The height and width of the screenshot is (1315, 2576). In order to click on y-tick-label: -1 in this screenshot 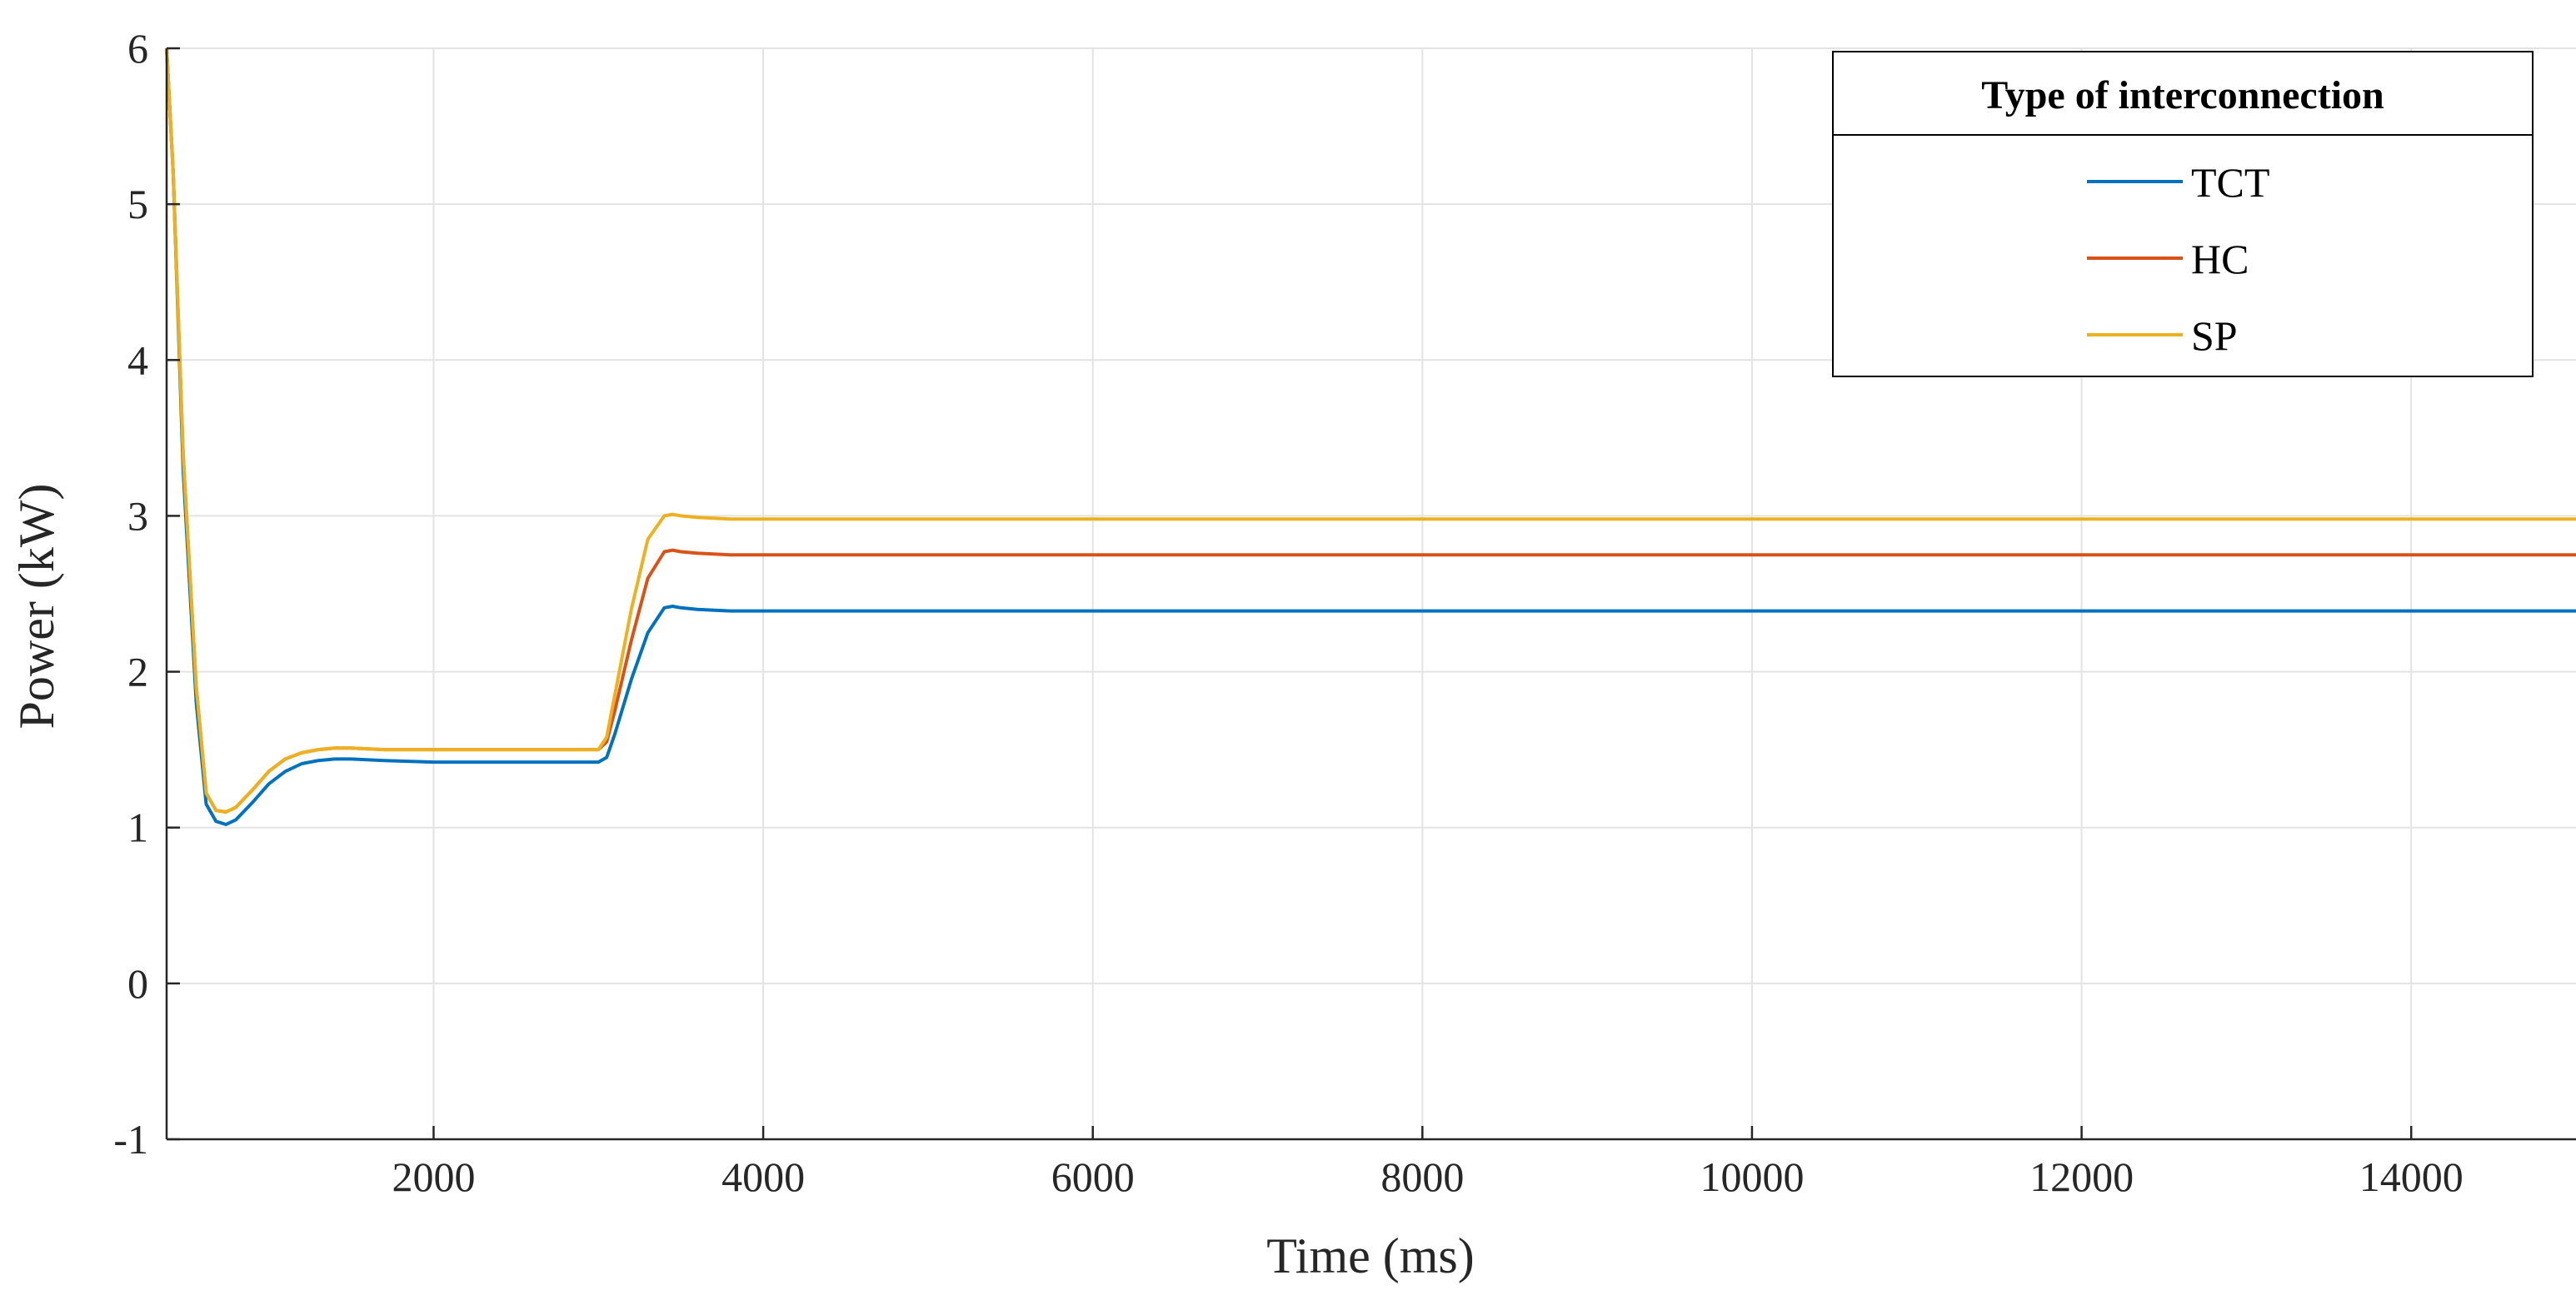, I will do `click(130, 1139)`.